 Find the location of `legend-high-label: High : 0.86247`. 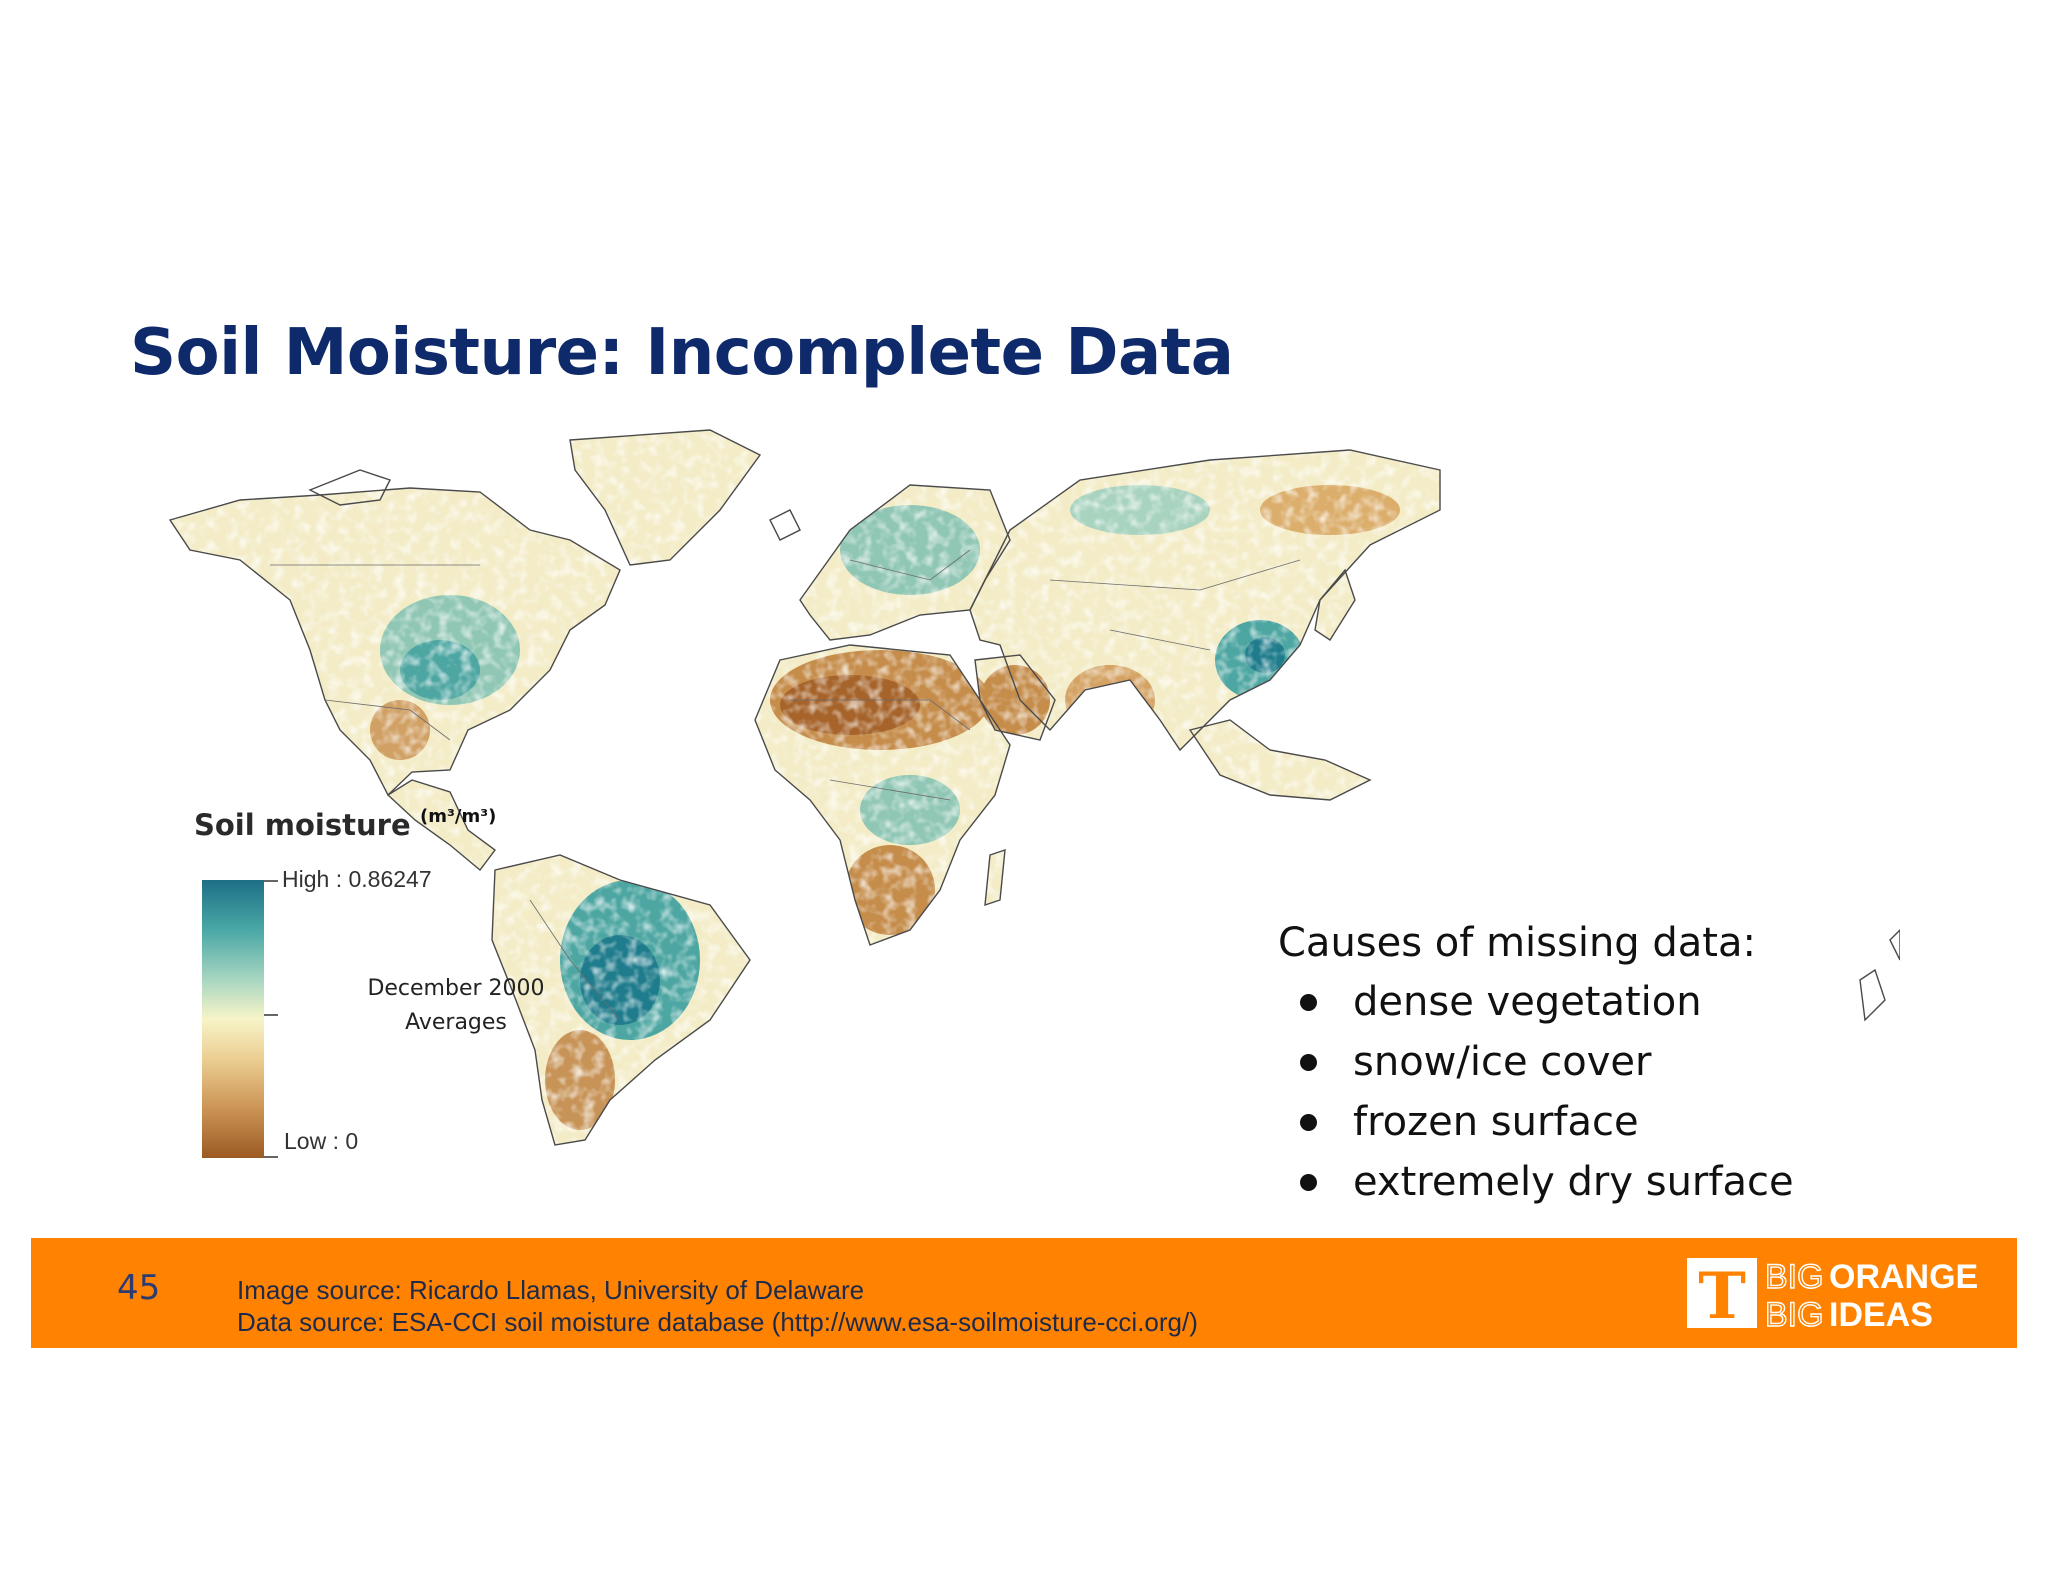

legend-high-label: High : 0.86247 is located at coordinates (357, 879).